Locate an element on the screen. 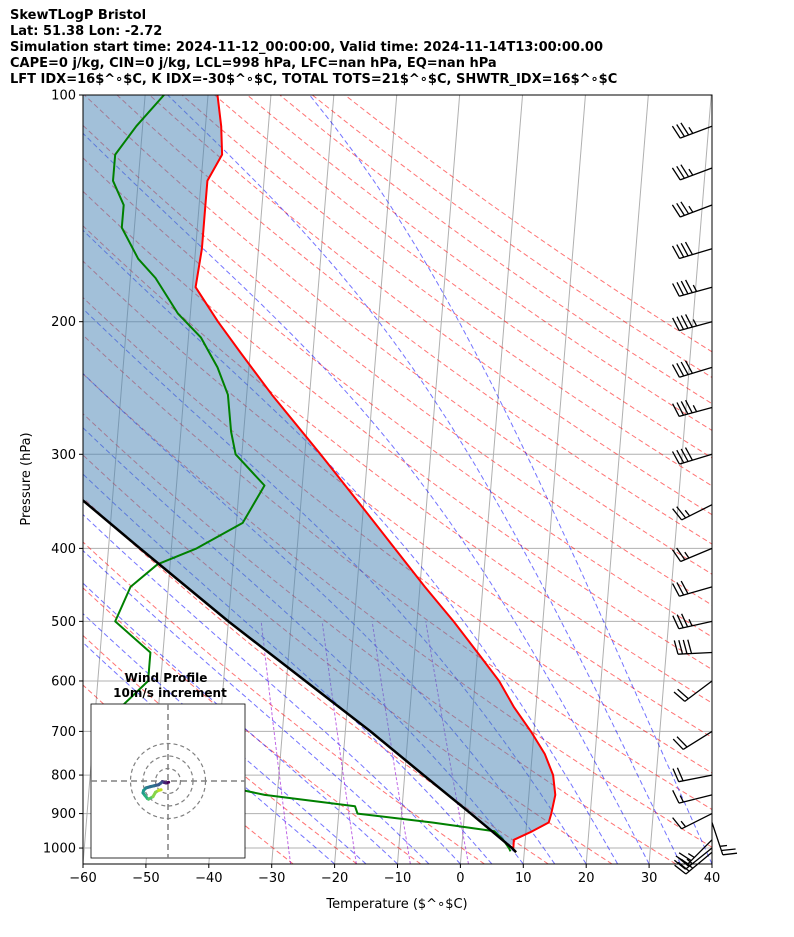 This screenshot has width=794, height=937. y-tick-label: 100 is located at coordinates (63, 96).